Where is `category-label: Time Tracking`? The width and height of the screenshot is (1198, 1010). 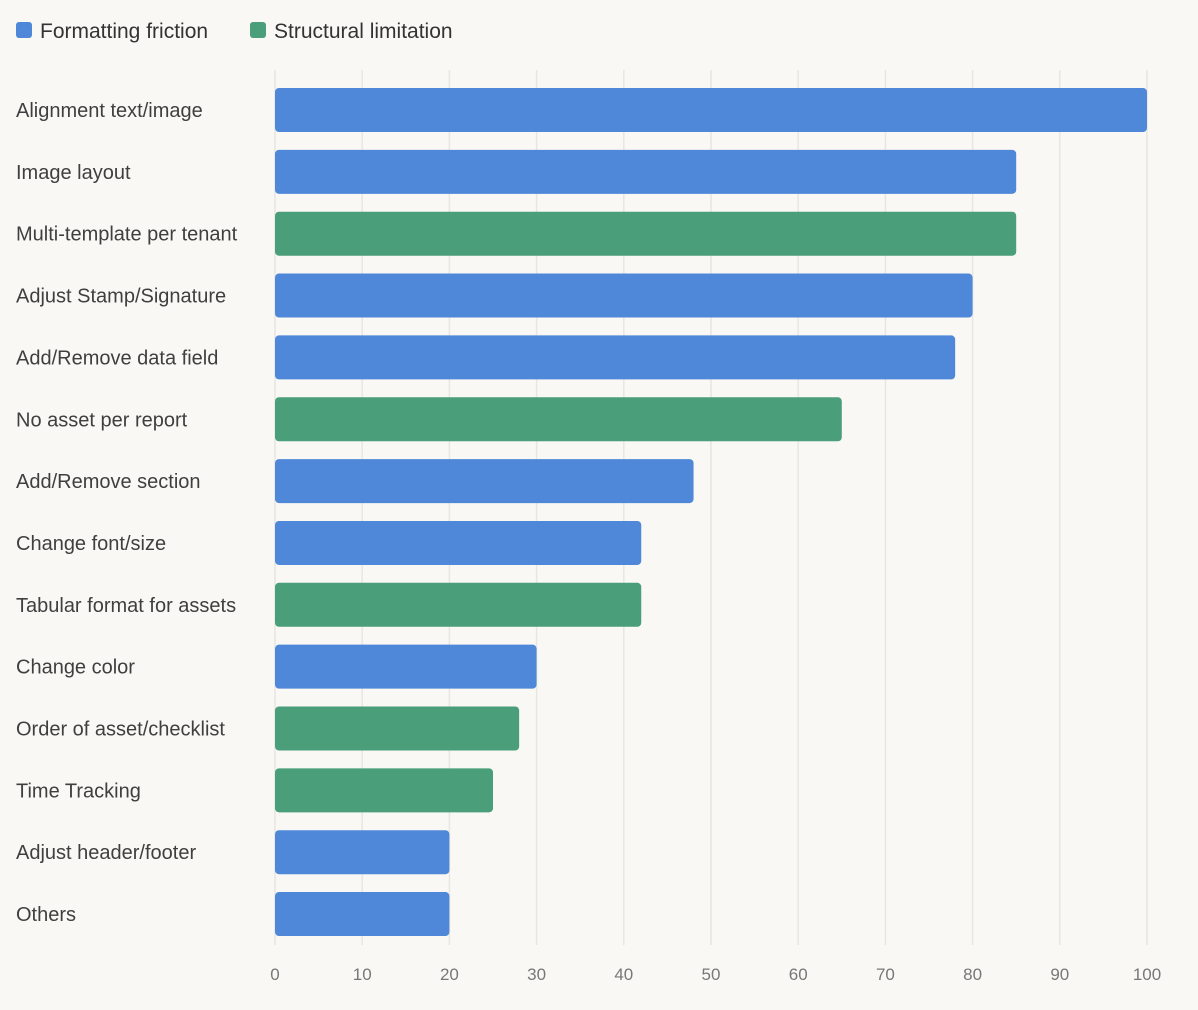 category-label: Time Tracking is located at coordinates (78, 791).